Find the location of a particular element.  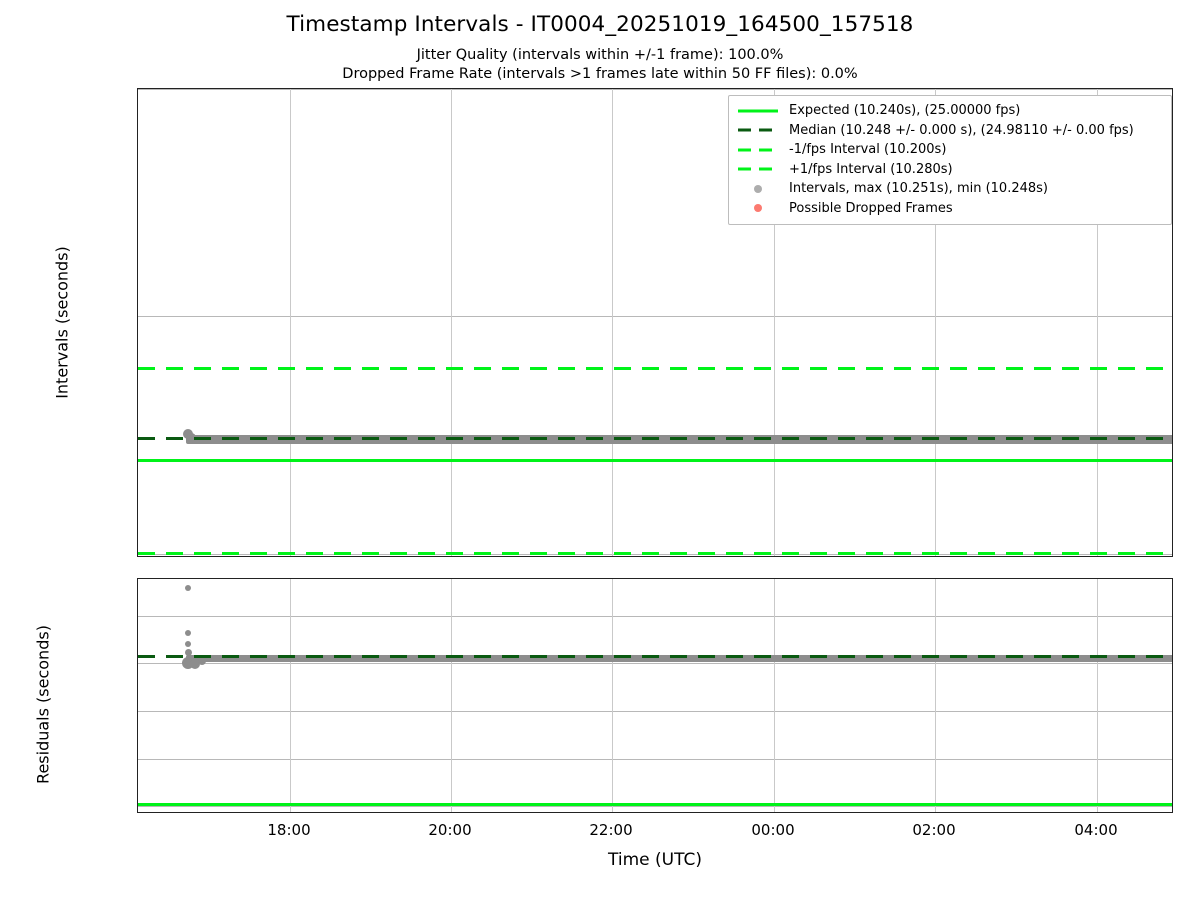

gridline-y-0p0050 is located at coordinates (655, 711).